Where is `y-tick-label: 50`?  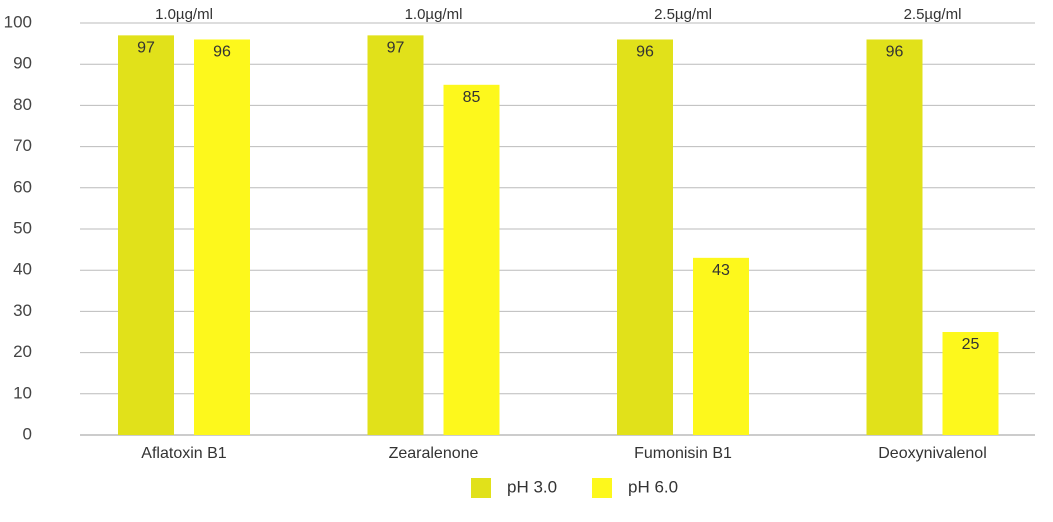
y-tick-label: 50 is located at coordinates (22, 227).